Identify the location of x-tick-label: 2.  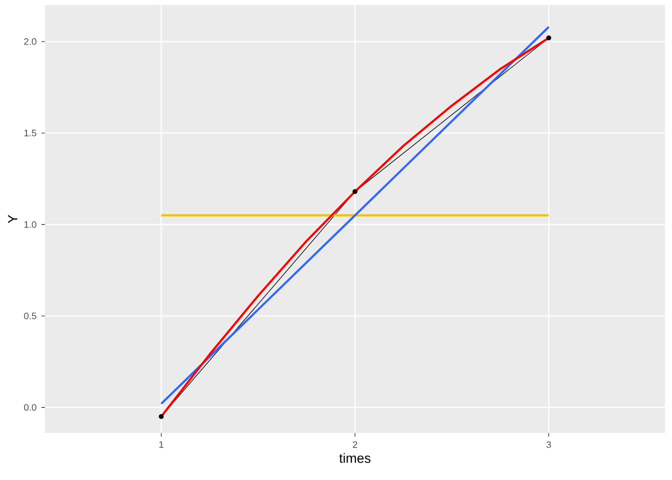
(355, 444).